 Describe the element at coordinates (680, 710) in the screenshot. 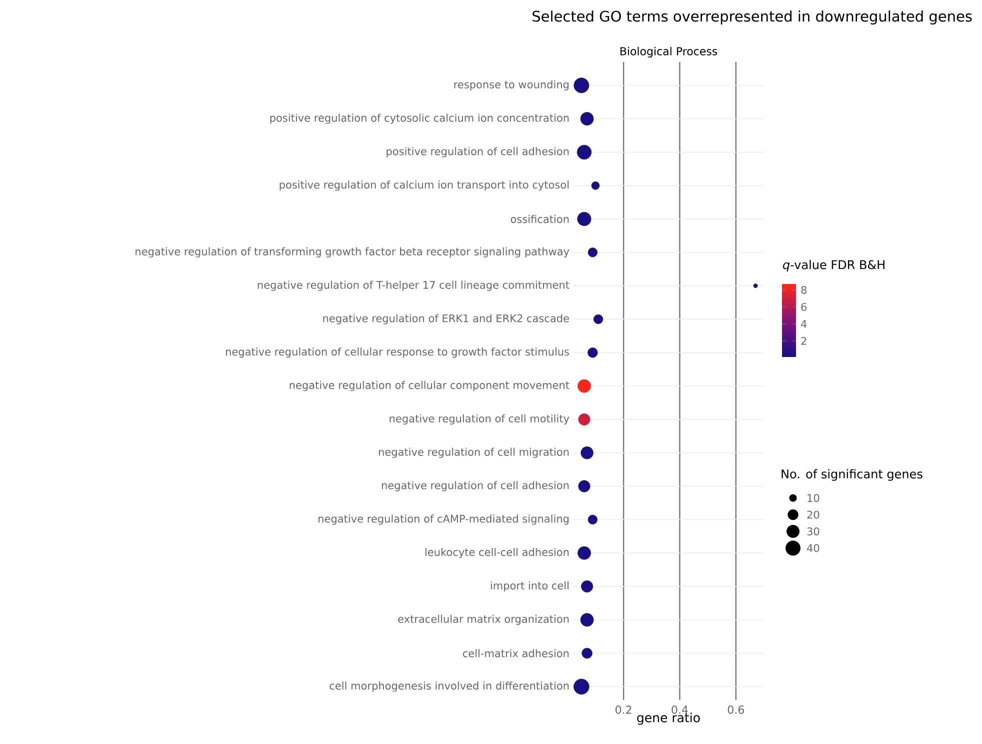

I see `x-tick-label: 0.4` at that location.